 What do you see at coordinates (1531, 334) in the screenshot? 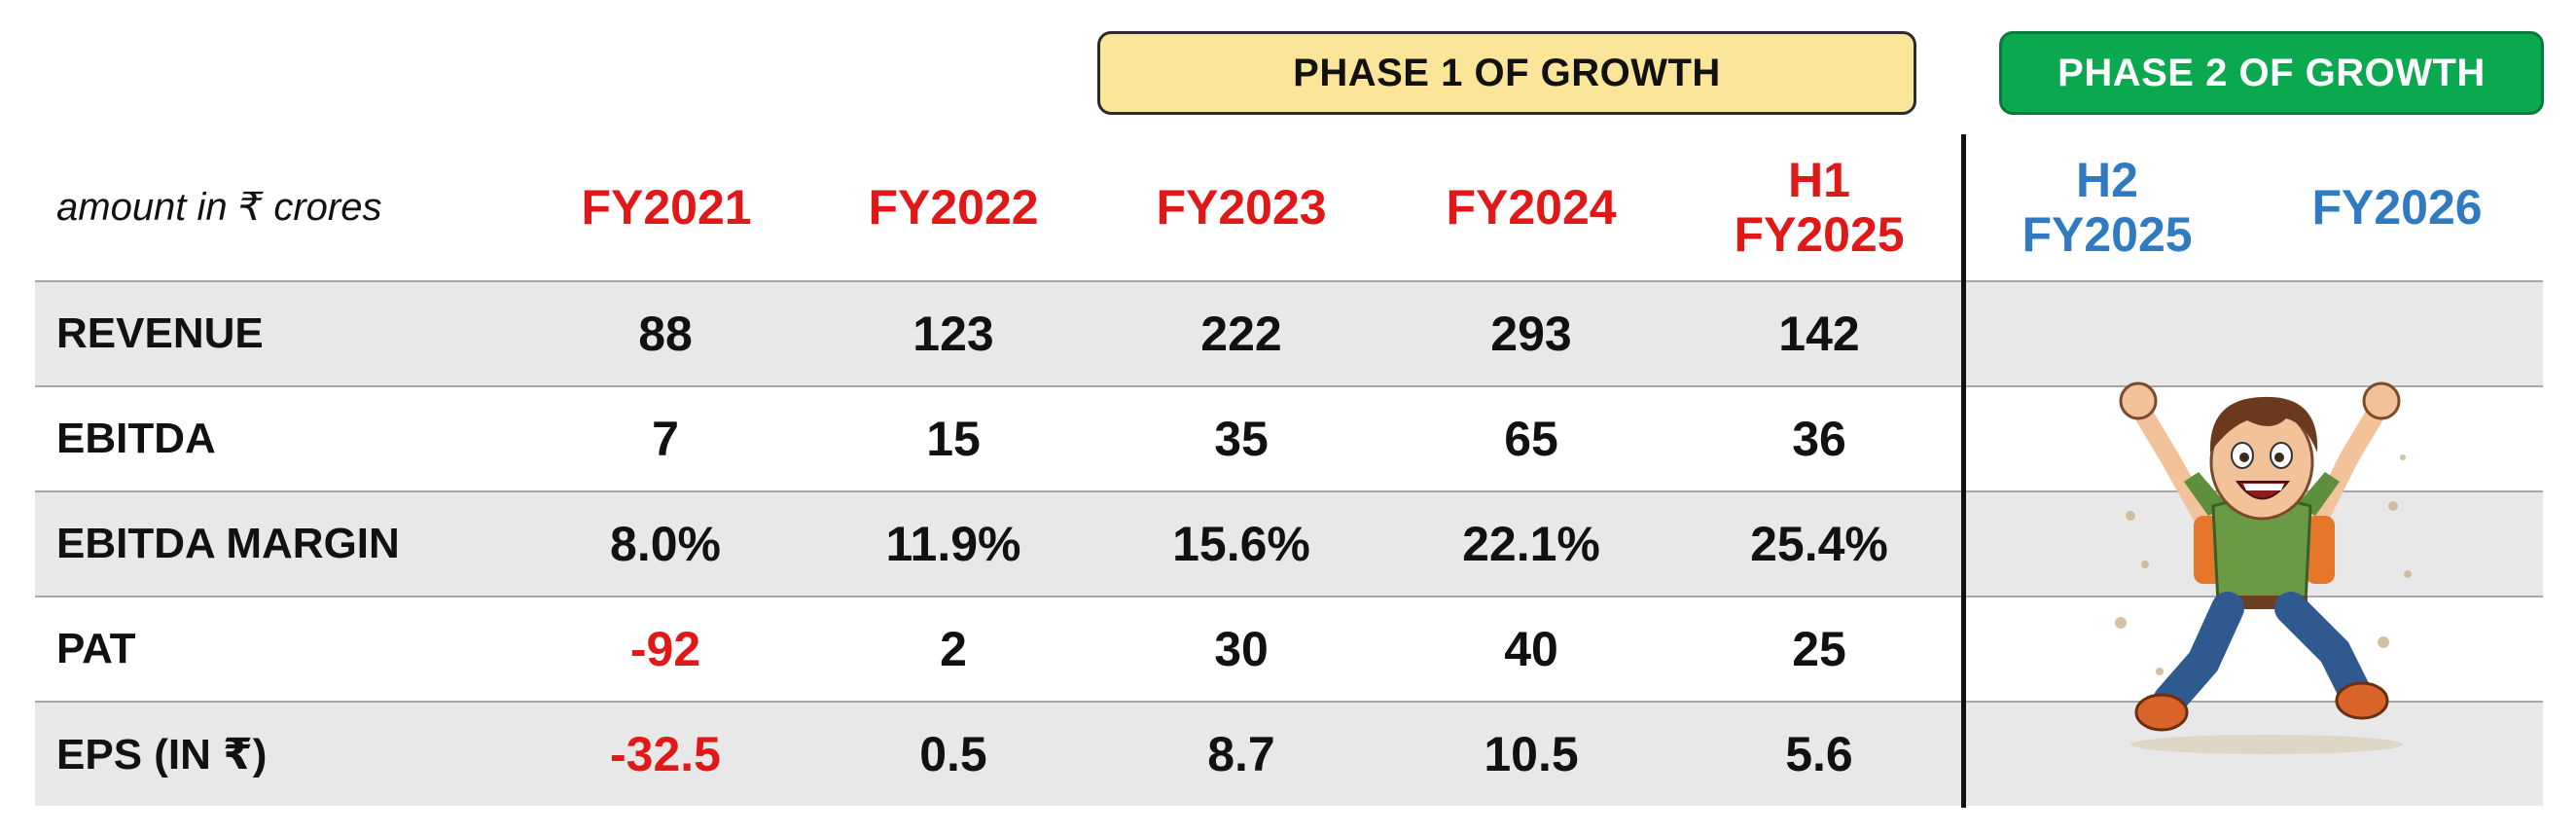
I see `cell-revenue-fy2024: 293` at bounding box center [1531, 334].